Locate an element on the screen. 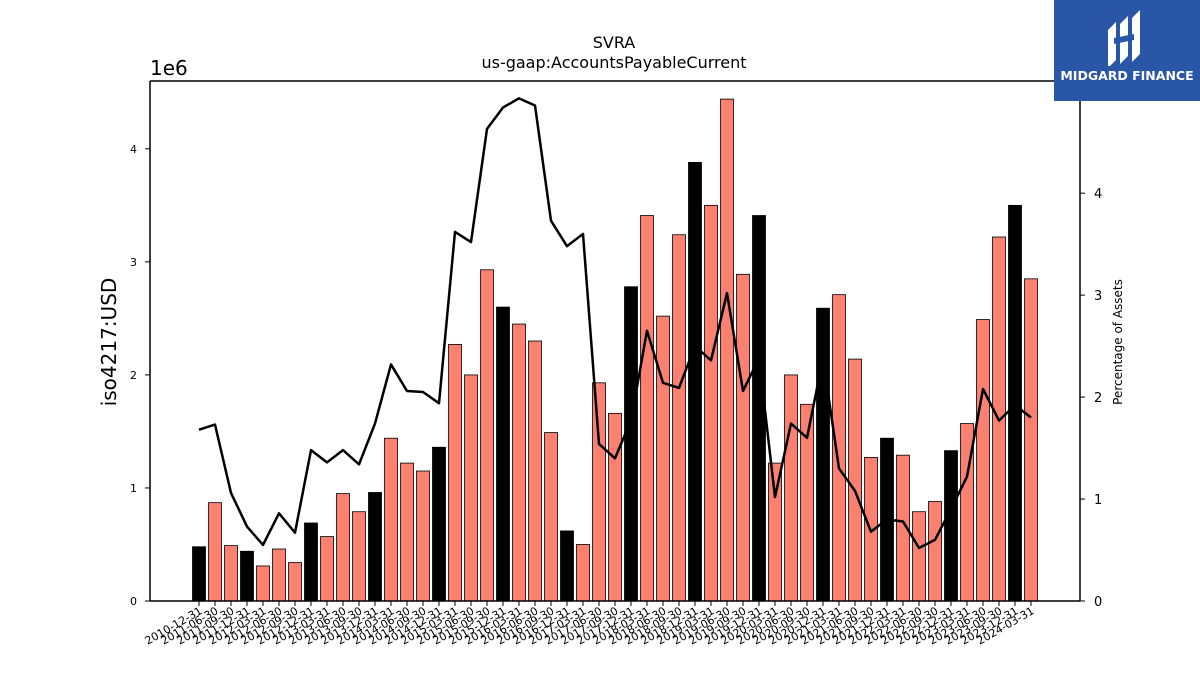 This screenshot has height=675, width=1200. y-tick-label: 2 is located at coordinates (133, 375).